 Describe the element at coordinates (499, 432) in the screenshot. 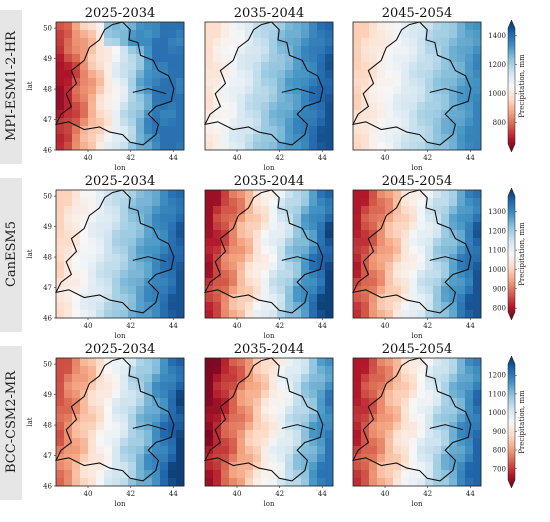

I see `colorbar-tick-label: 900` at that location.